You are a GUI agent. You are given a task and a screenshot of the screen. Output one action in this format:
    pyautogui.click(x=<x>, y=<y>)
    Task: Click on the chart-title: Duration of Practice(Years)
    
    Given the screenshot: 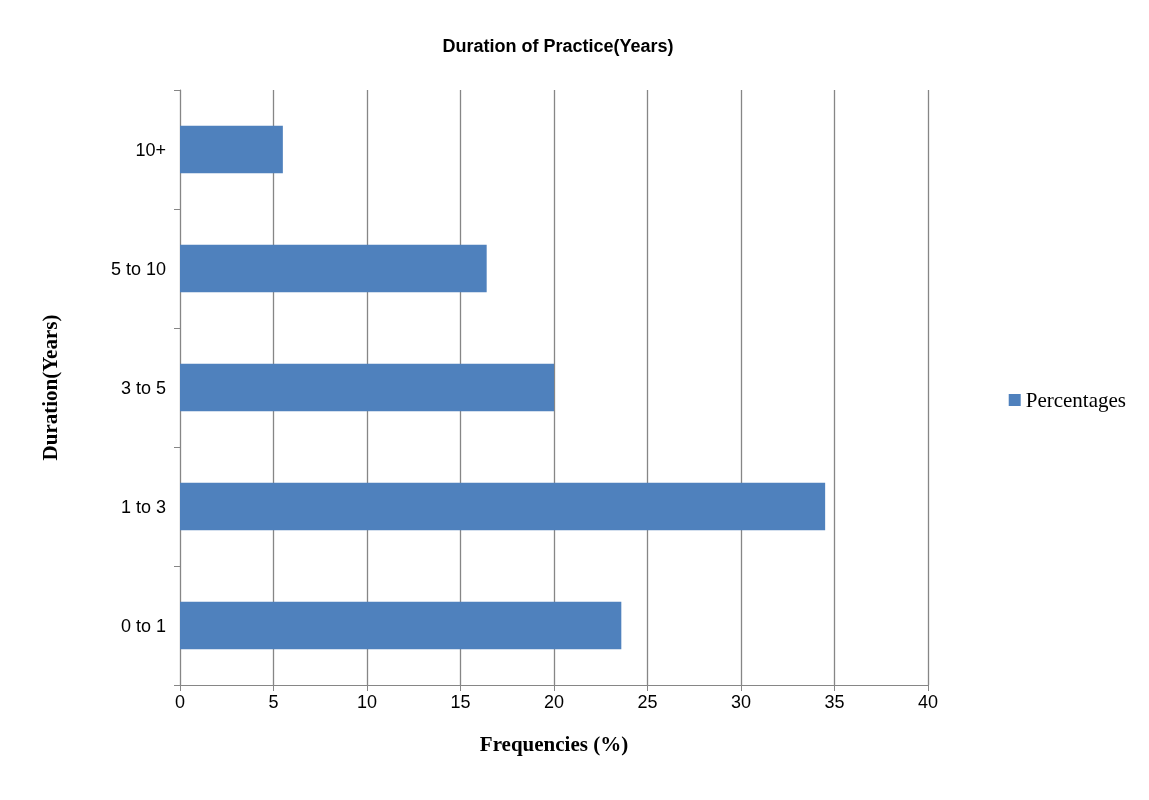 What is the action you would take?
    pyautogui.click(x=558, y=46)
    